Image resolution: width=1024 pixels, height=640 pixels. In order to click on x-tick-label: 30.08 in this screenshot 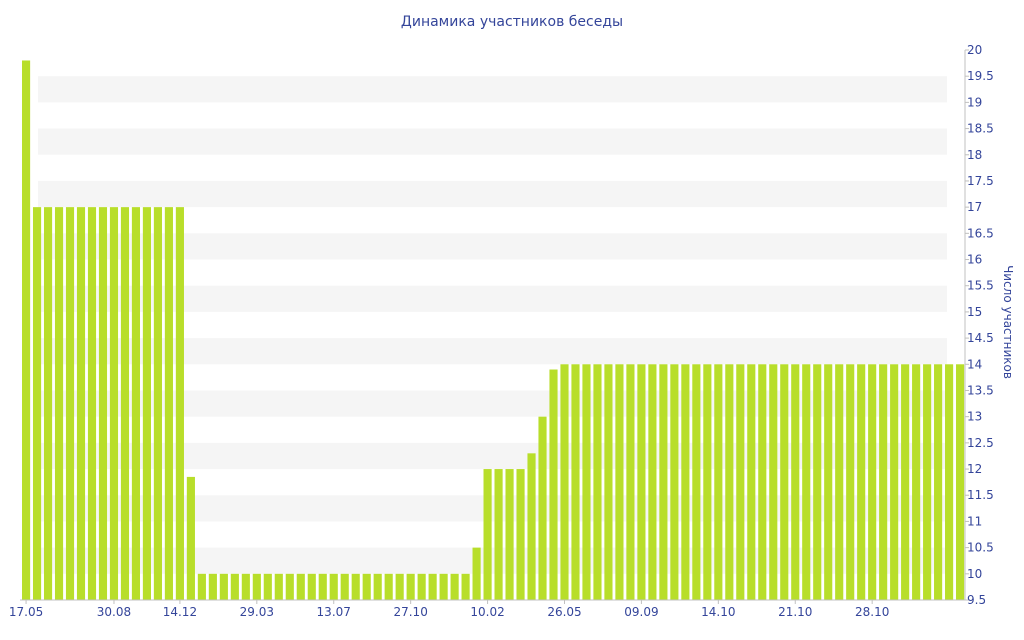, I will do `click(114, 612)`.